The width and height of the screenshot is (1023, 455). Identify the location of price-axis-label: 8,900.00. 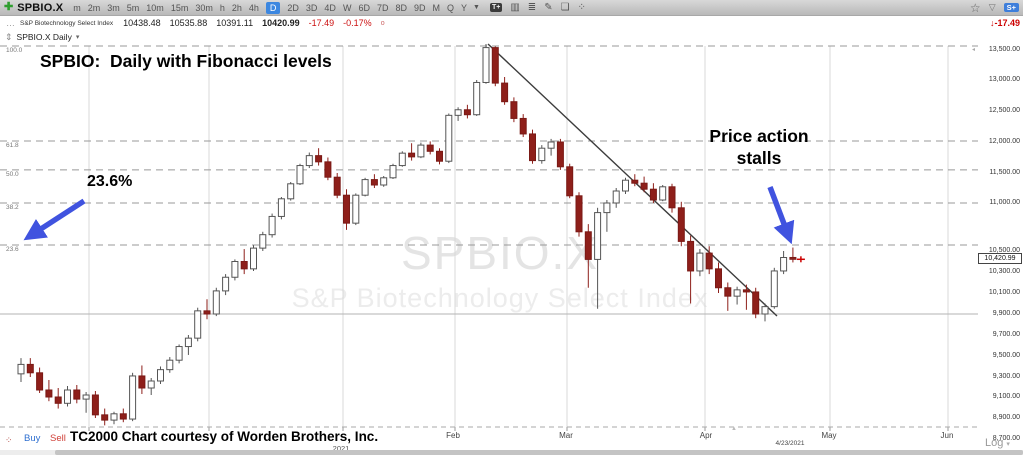
(1006, 417).